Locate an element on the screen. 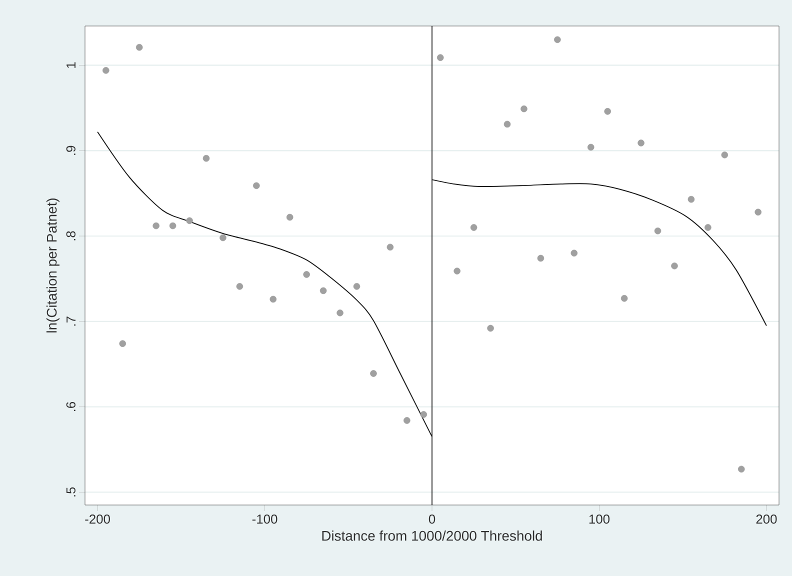  x-tick-label: 200 is located at coordinates (766, 519).